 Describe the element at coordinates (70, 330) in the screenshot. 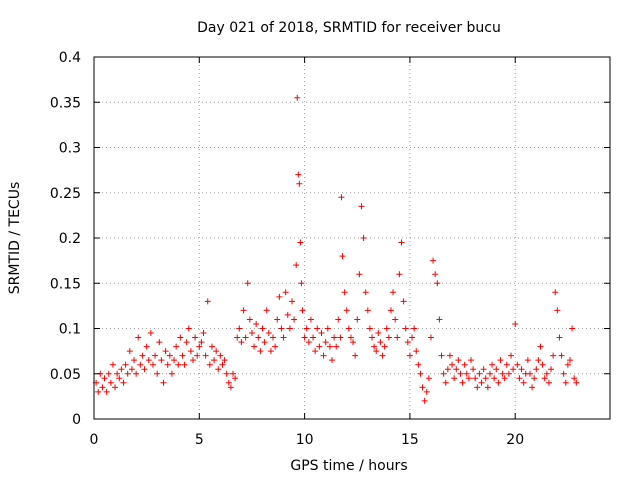

I see `y-tick-label: 0.1` at that location.